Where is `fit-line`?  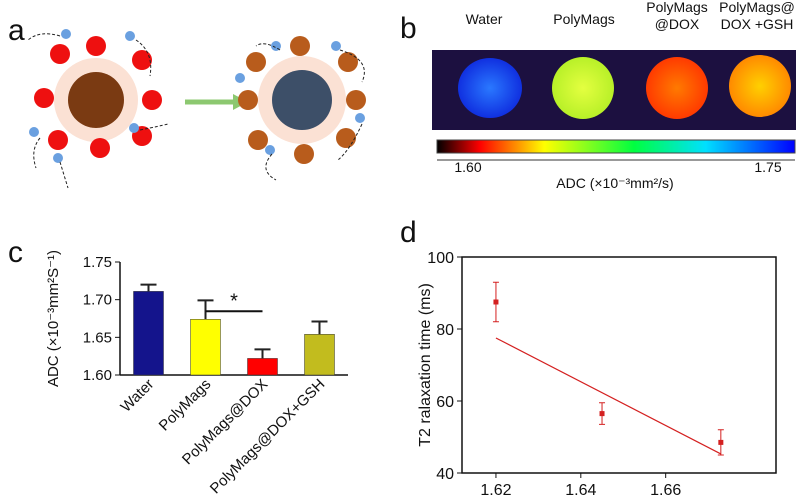
fit-line is located at coordinates (608, 396).